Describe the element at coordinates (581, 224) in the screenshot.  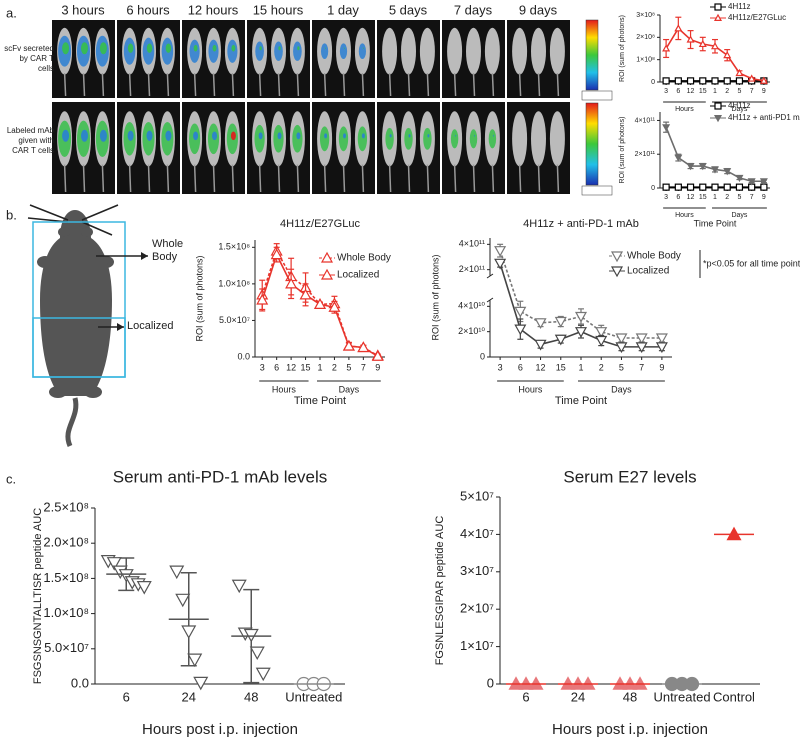
I see `chart-title: 4H11z + anti-PD-1 mAb` at that location.